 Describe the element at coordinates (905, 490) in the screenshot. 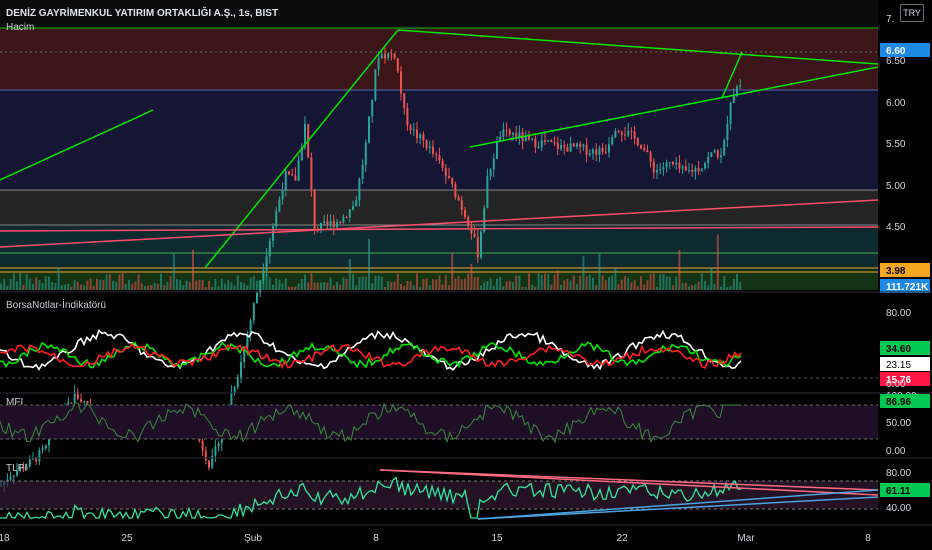

I see `tlpi-value-bg` at that location.